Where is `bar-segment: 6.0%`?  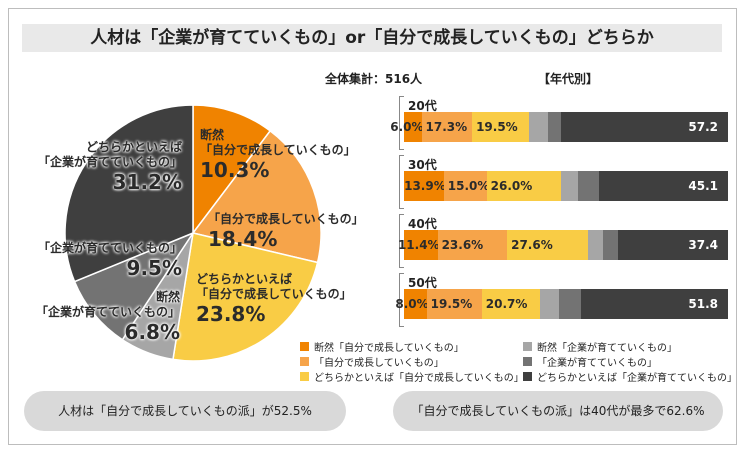 bar-segment: 6.0% is located at coordinates (407, 127).